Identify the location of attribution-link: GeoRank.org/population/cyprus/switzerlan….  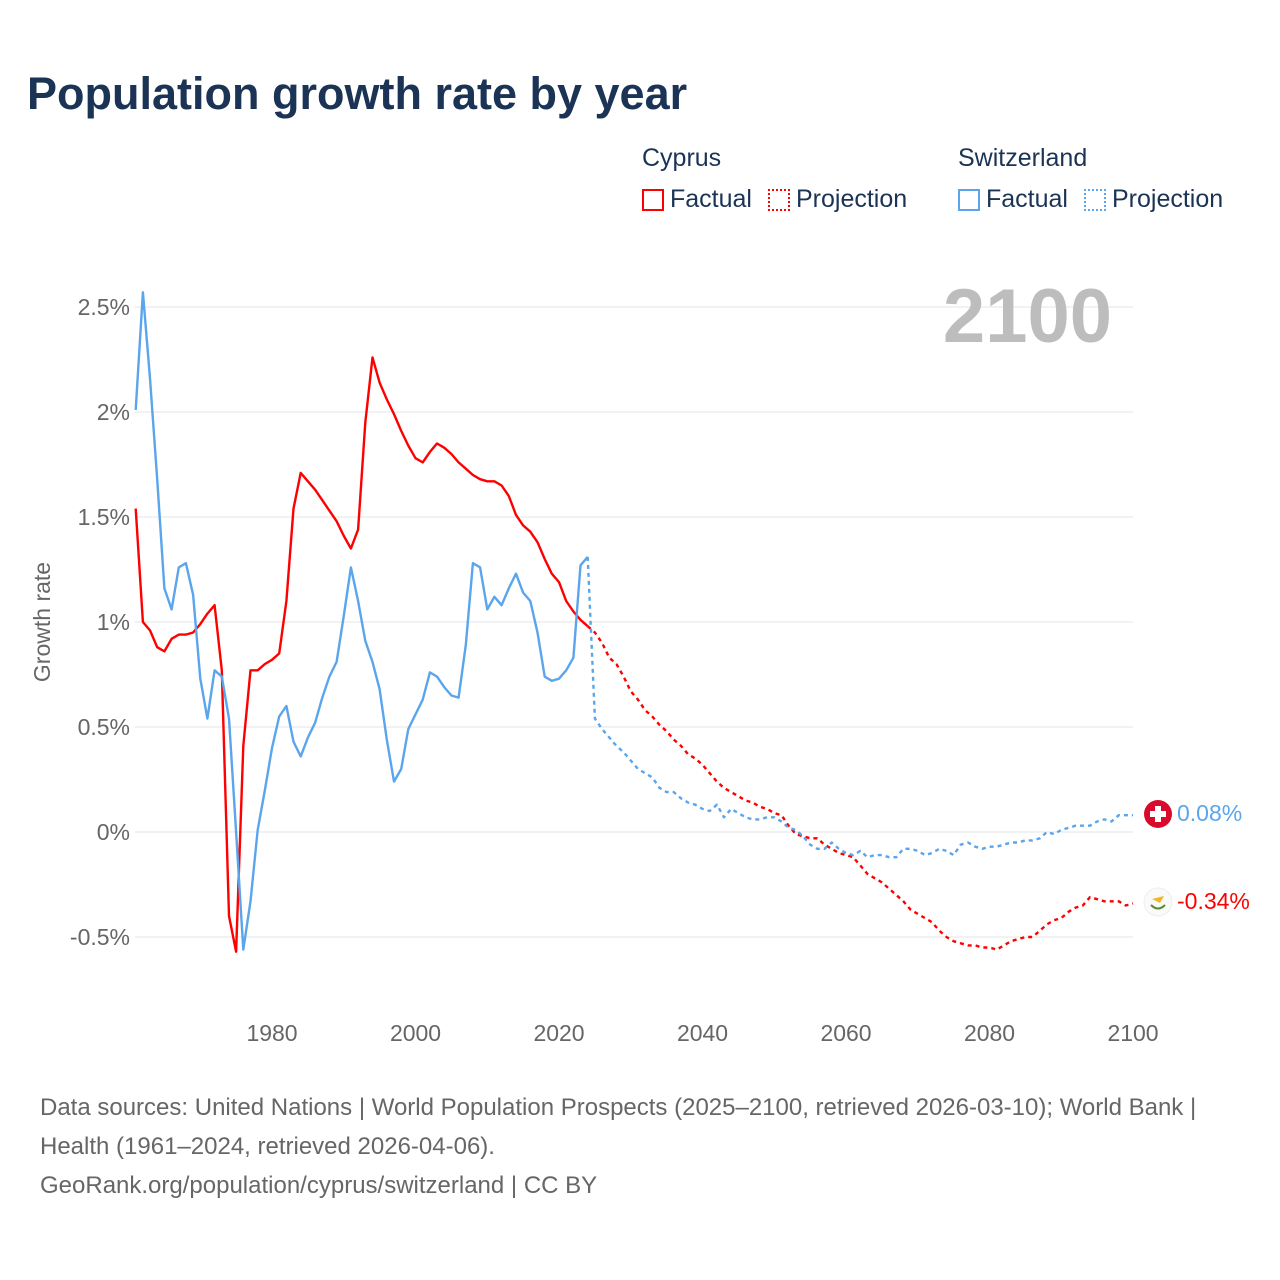
(319, 1185).